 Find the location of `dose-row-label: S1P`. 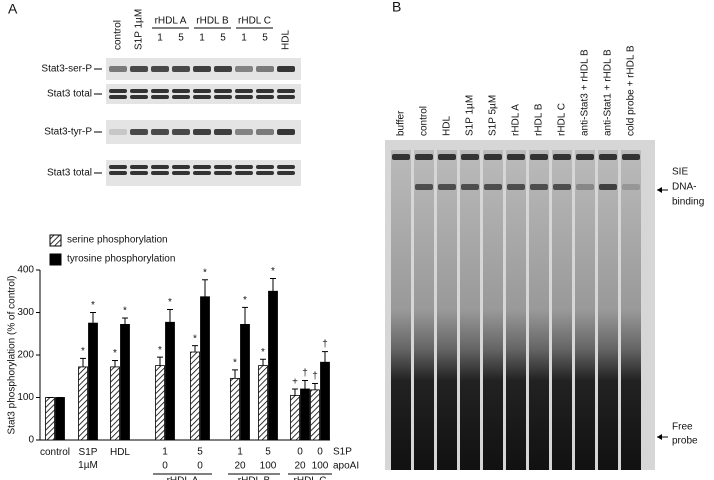

dose-row-label: S1P is located at coordinates (342, 452).